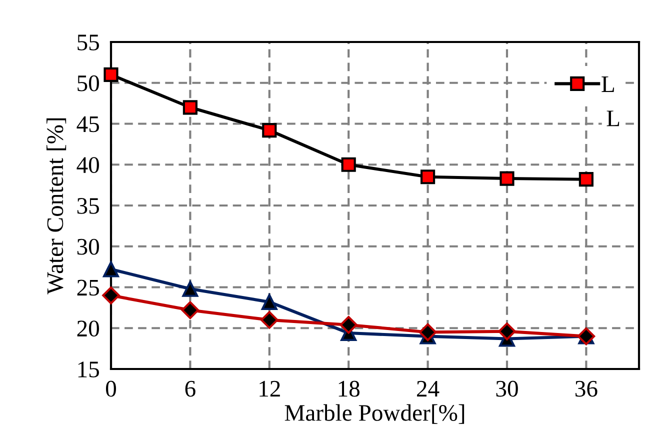 The width and height of the screenshot is (657, 448). What do you see at coordinates (88, 42) in the screenshot?
I see `y-tick-label: 55` at bounding box center [88, 42].